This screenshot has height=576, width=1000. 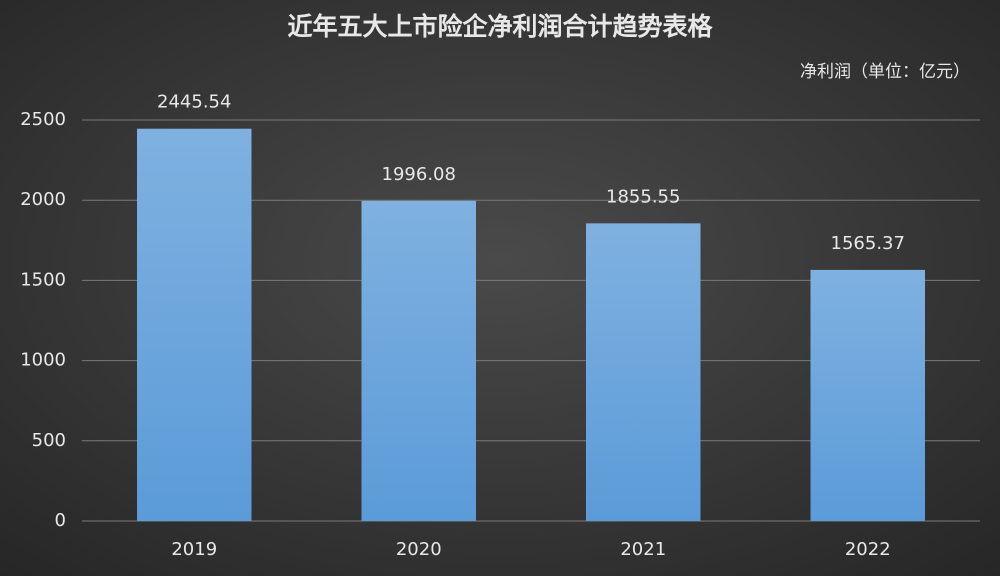 What do you see at coordinates (500, 26) in the screenshot?
I see `chart-title: 近年五大上市险企净利润合计趋势表格` at bounding box center [500, 26].